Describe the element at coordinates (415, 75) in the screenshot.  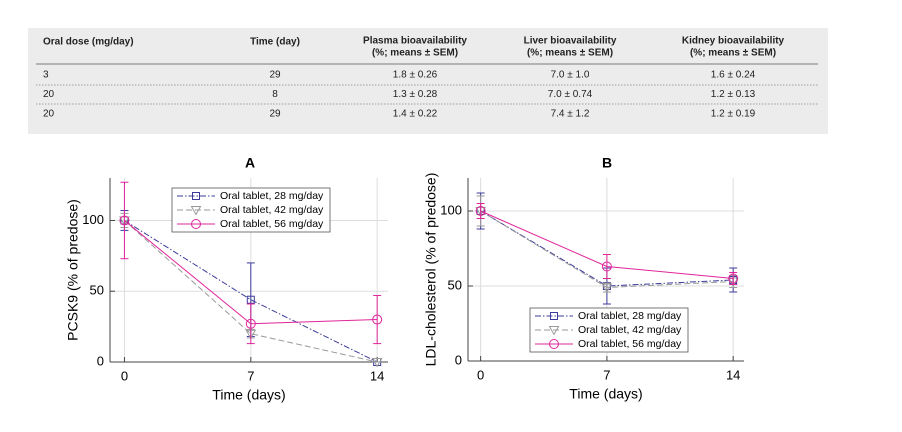
I see `table-cell: 1.8 ± 0.26` at that location.